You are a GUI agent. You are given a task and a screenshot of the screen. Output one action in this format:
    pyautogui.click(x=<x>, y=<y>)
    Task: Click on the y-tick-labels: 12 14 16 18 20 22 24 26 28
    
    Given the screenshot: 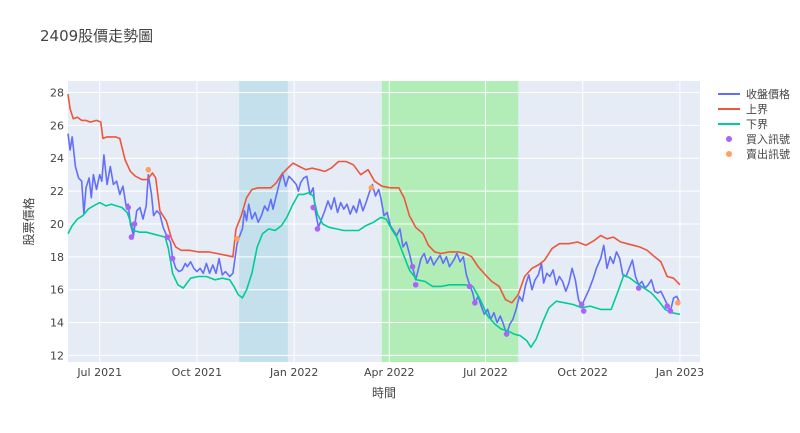 What is the action you would take?
    pyautogui.click(x=57, y=225)
    